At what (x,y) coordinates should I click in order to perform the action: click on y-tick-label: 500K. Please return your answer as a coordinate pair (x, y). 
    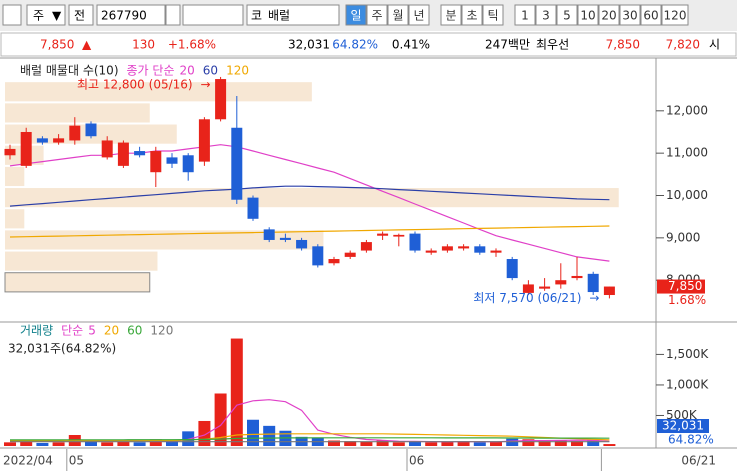
    Looking at the image, I should click on (682, 415).